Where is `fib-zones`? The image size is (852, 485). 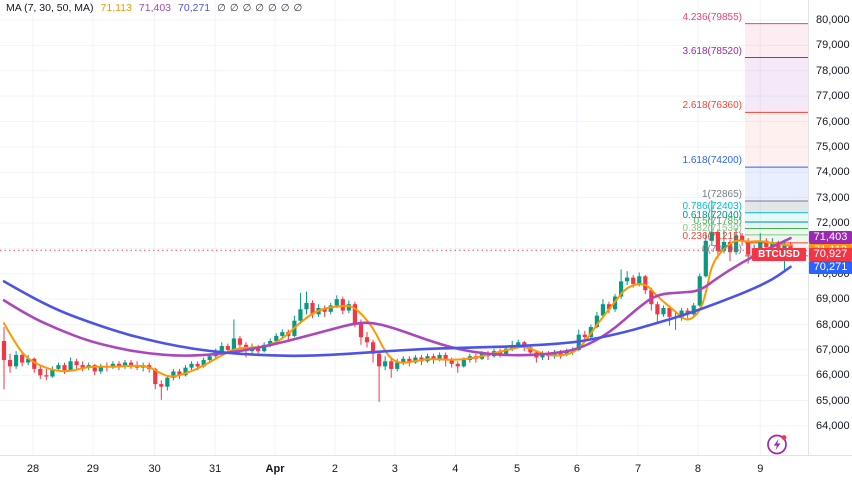 fib-zones is located at coordinates (776, 139).